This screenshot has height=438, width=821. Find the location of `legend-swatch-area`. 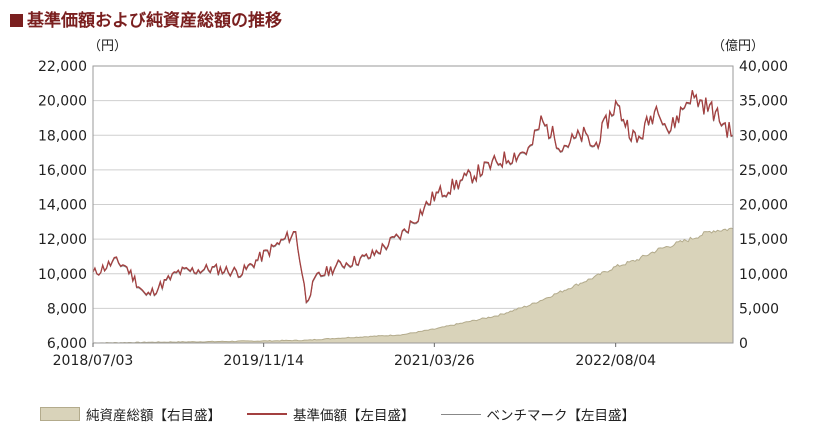

legend-swatch-area is located at coordinates (60, 414).